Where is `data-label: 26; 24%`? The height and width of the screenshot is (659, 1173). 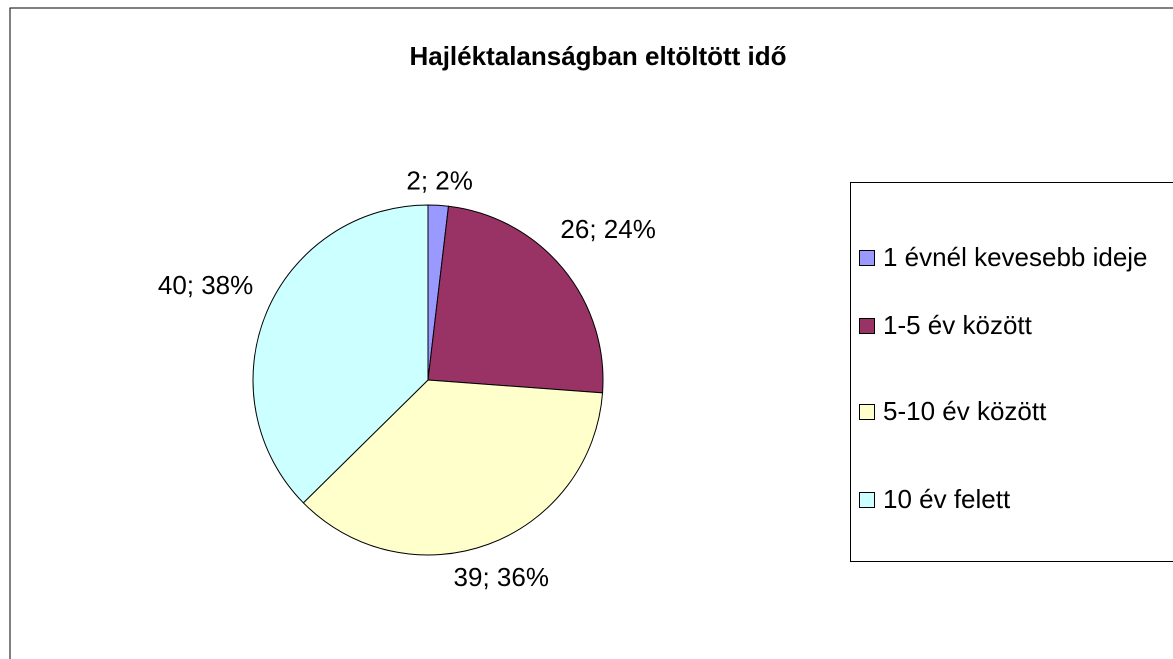 data-label: 26; 24% is located at coordinates (607, 229).